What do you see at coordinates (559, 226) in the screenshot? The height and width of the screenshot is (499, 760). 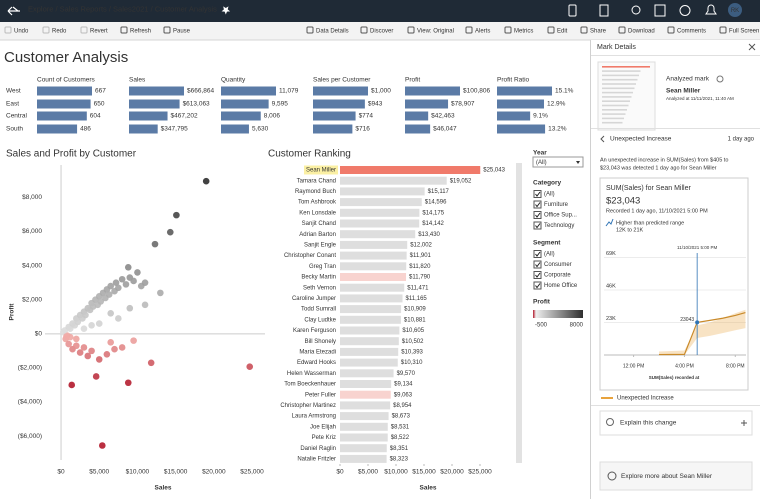 I see `filter-item: Technology` at bounding box center [559, 226].